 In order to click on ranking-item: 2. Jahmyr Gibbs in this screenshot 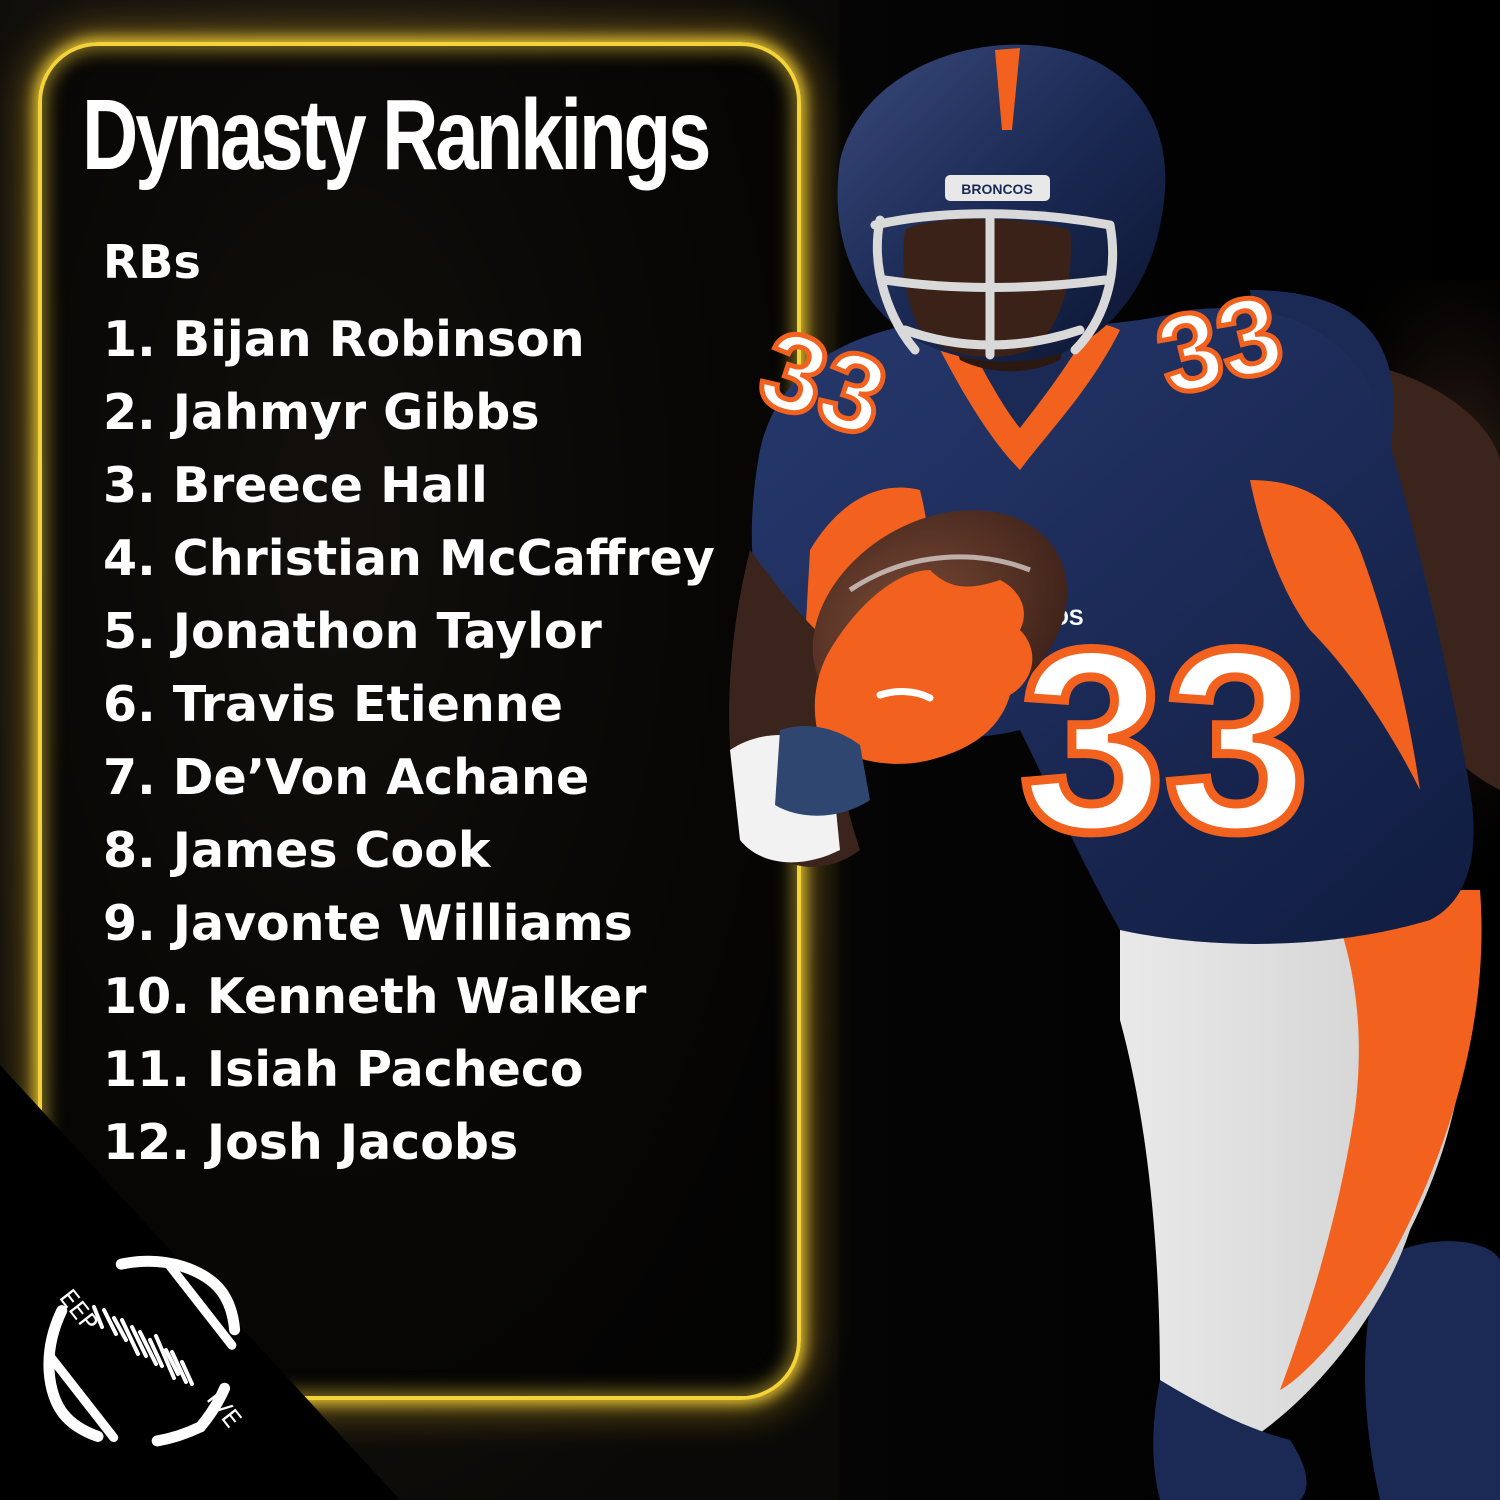, I will do `click(321, 412)`.